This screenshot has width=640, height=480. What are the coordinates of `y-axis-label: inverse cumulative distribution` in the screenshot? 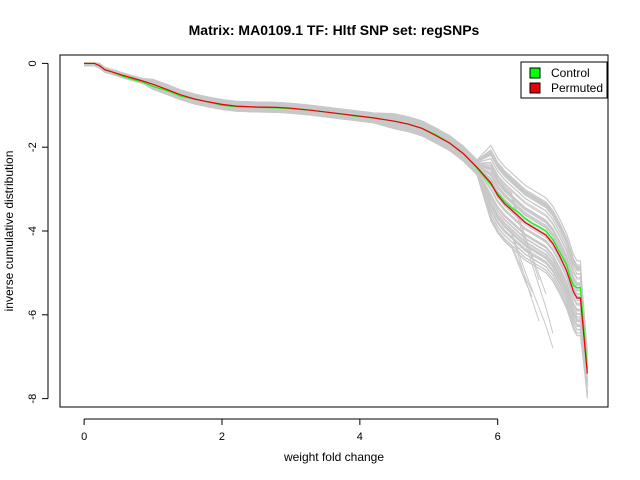 It's located at (9, 231).